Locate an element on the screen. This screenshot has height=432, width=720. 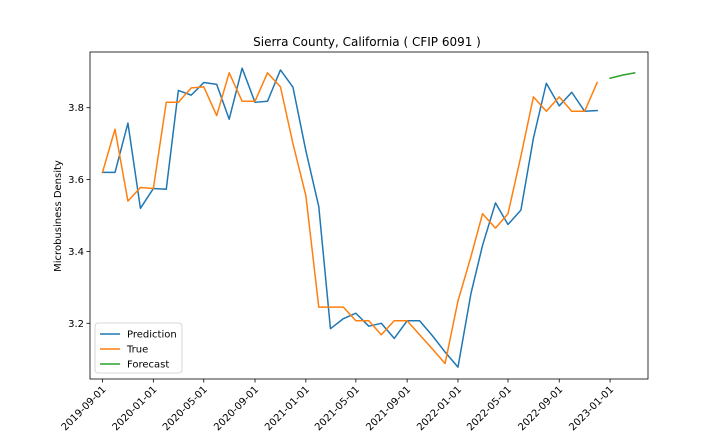
x-tick-label: 2020-05-01 is located at coordinates (185, 408).